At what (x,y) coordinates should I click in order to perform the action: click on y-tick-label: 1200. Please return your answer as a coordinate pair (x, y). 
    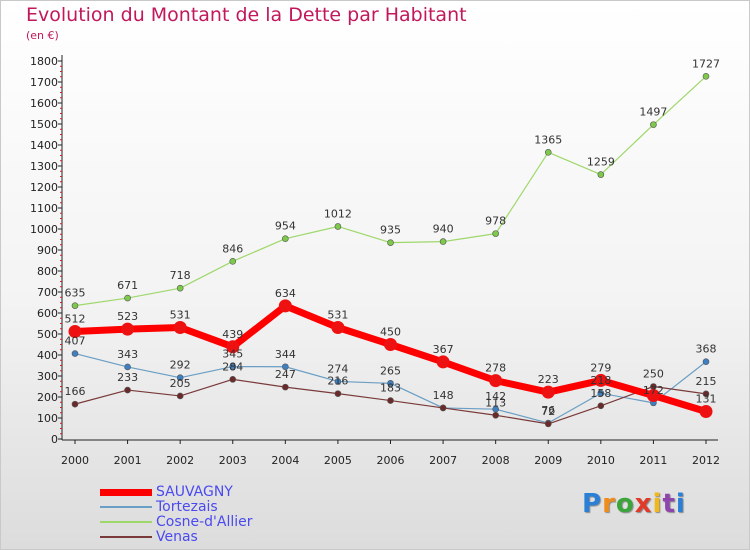
    Looking at the image, I should click on (44, 187).